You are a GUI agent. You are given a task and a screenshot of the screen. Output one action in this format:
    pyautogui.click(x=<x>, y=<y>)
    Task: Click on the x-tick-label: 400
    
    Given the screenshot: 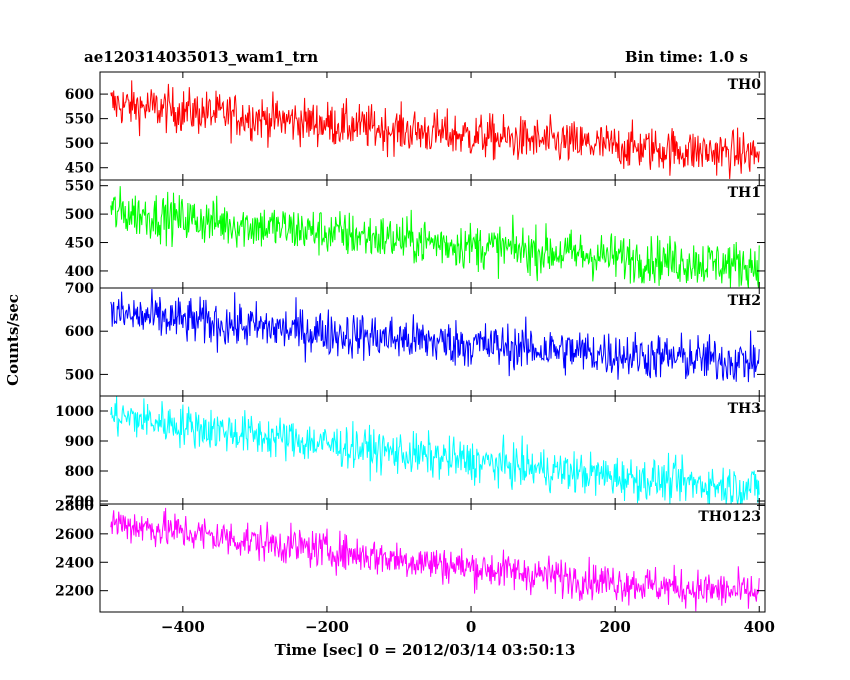 What is the action you would take?
    pyautogui.click(x=759, y=627)
    